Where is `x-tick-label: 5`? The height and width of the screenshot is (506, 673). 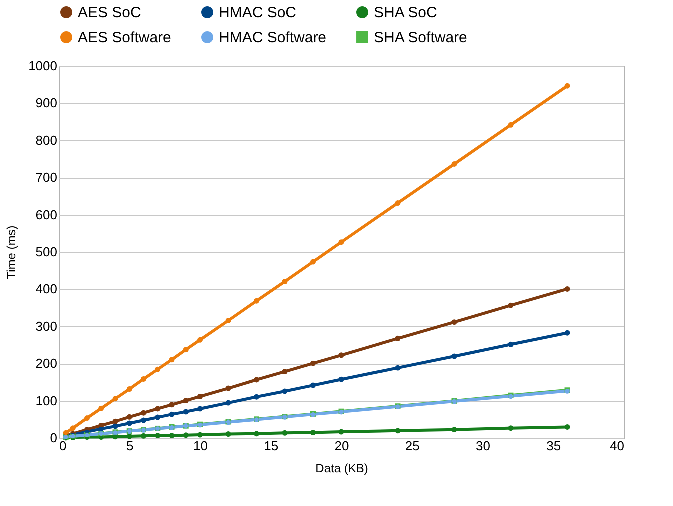
x-tick-label: 5 is located at coordinates (130, 446).